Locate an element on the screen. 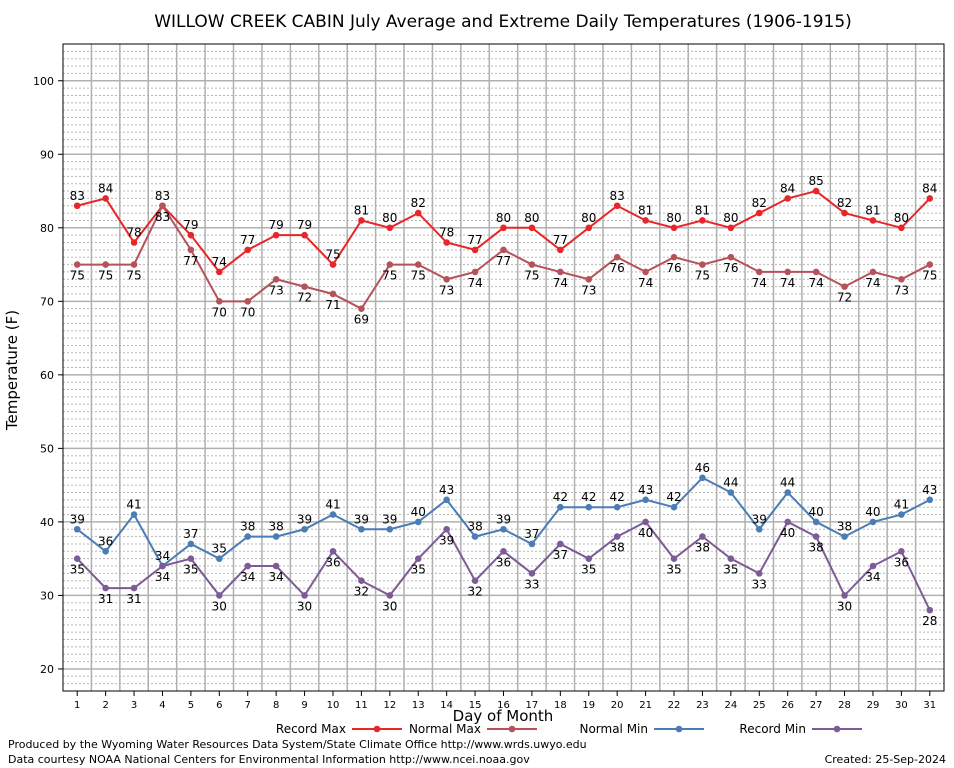 The height and width of the screenshot is (768, 954). data-label: 37 is located at coordinates (531, 534).